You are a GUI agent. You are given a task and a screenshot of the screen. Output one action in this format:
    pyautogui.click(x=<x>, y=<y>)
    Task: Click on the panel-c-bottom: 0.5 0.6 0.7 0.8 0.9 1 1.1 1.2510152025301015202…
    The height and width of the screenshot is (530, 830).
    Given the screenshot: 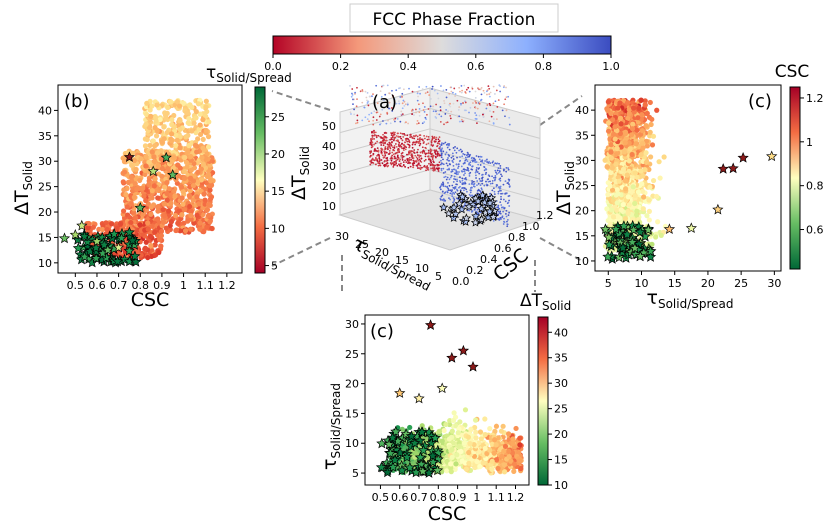 What is the action you would take?
    pyautogui.click(x=445, y=408)
    